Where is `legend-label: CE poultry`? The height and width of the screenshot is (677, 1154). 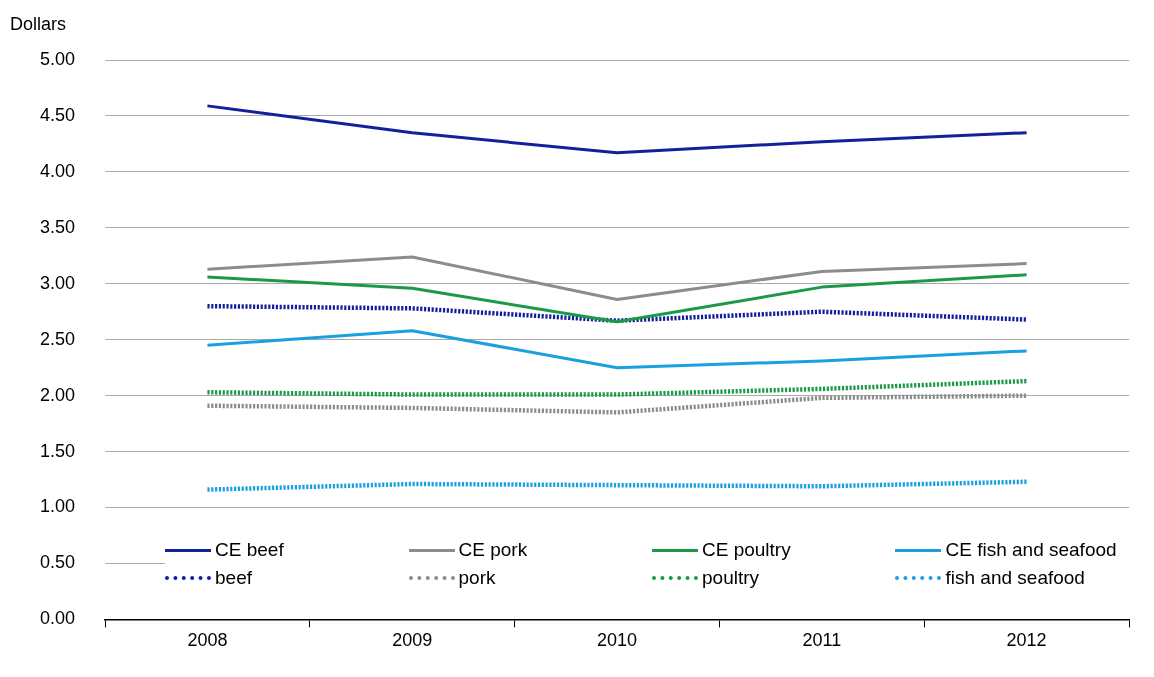 legend-label: CE poultry is located at coordinates (746, 550).